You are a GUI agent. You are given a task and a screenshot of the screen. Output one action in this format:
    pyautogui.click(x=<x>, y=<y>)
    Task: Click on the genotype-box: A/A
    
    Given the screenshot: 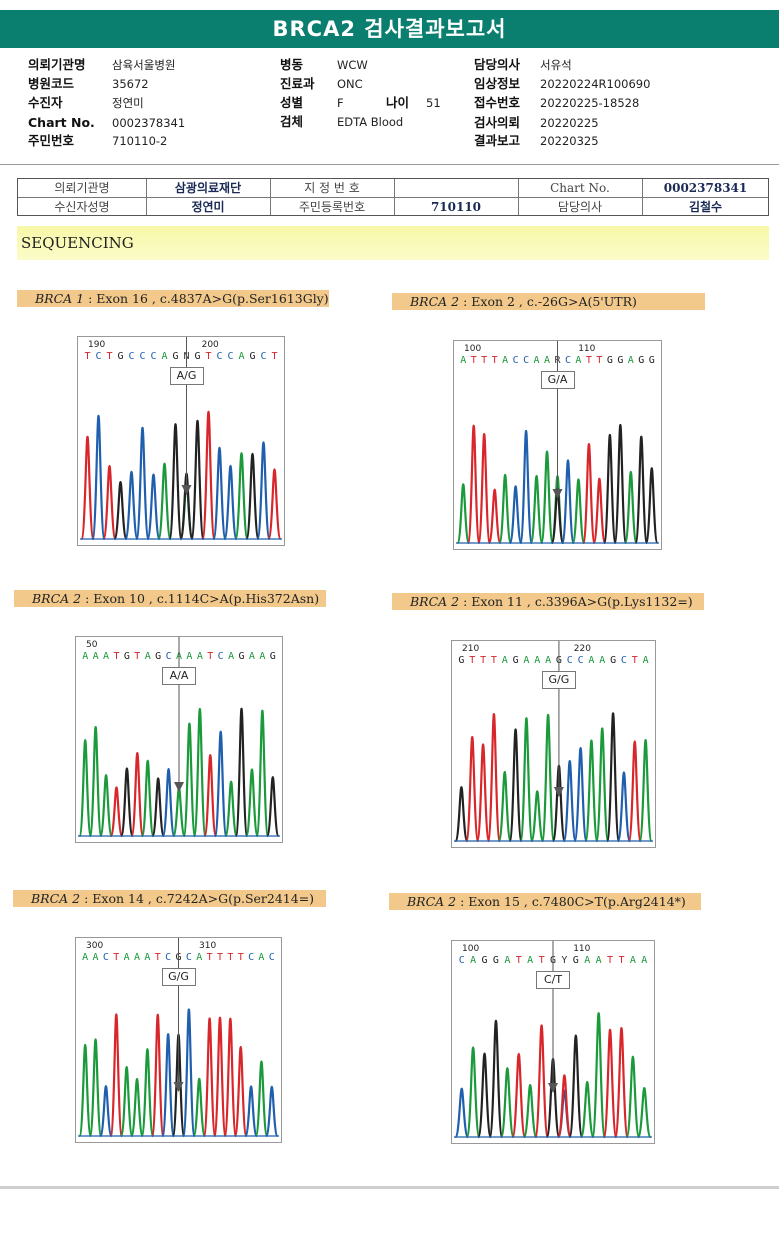 What is the action you would take?
    pyautogui.click(x=179, y=676)
    